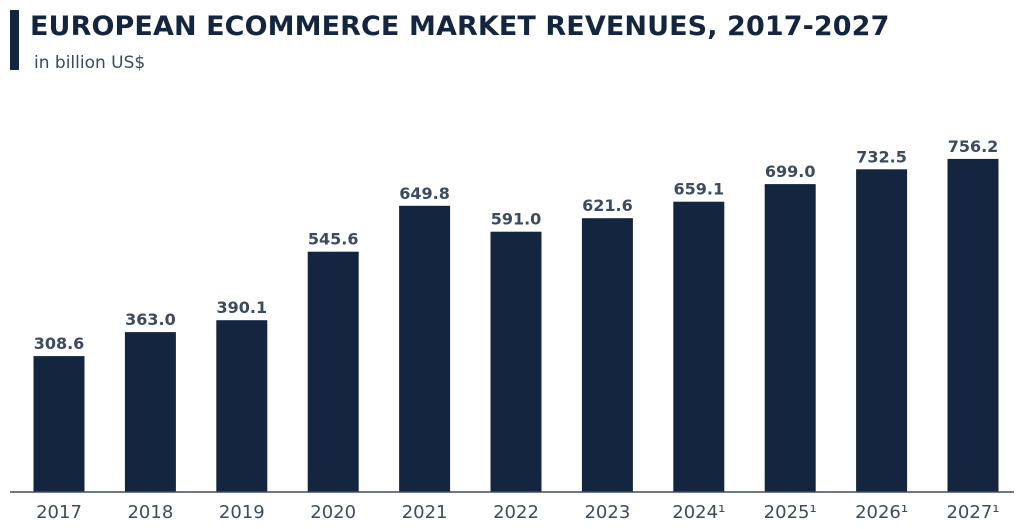  I want to click on x-tick-label-3: 2020, so click(333, 512).